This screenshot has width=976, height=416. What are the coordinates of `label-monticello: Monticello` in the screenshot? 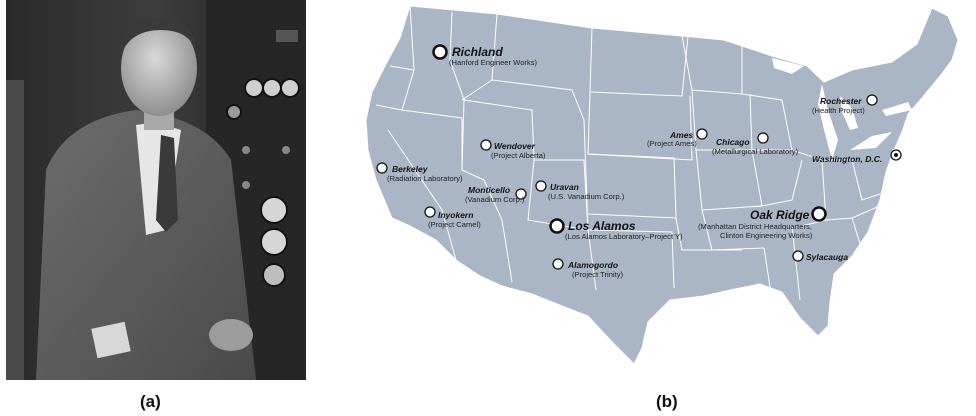 It's located at (489, 190).